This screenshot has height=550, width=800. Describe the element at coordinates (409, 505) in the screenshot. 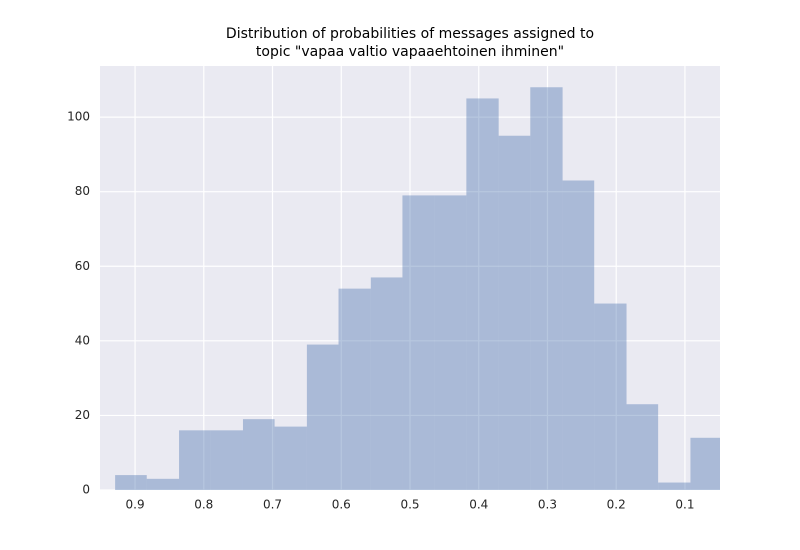

I see `x-tick-label: 0.5` at that location.